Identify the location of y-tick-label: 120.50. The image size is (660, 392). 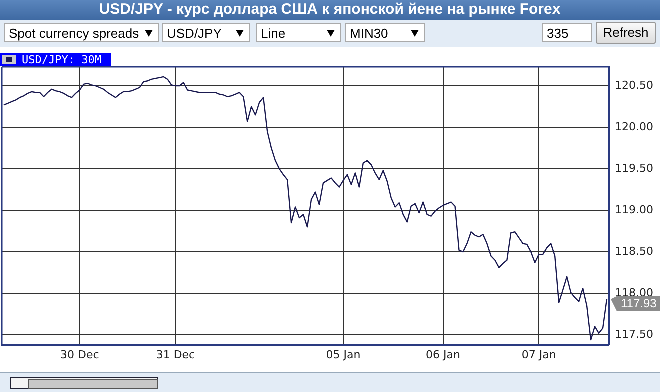
(634, 85).